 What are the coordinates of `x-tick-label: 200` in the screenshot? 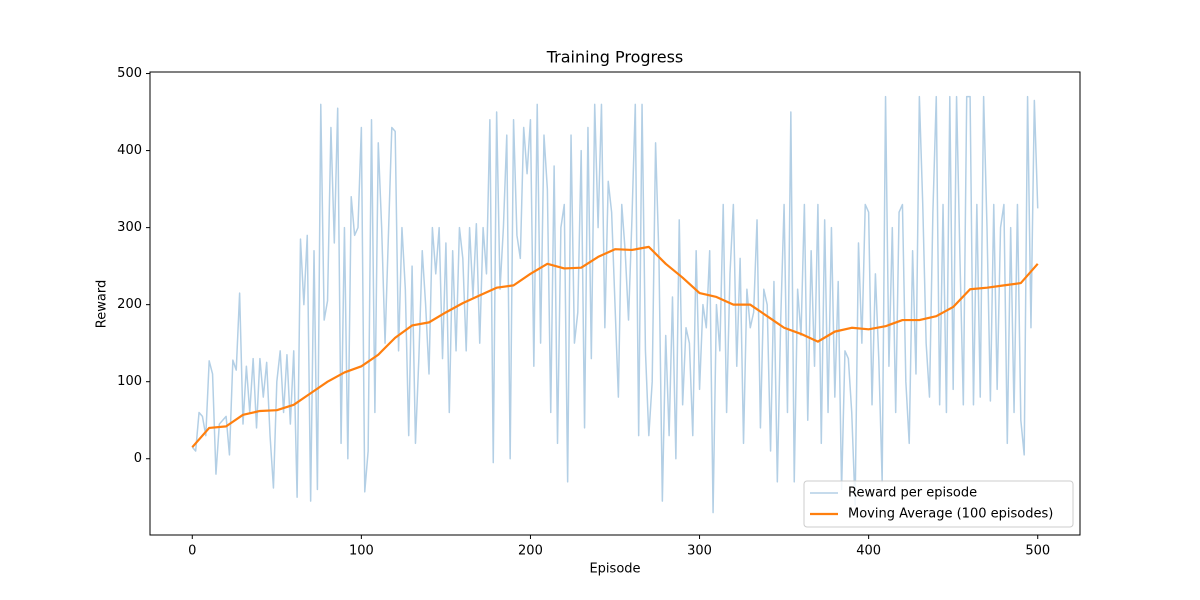 It's located at (530, 551).